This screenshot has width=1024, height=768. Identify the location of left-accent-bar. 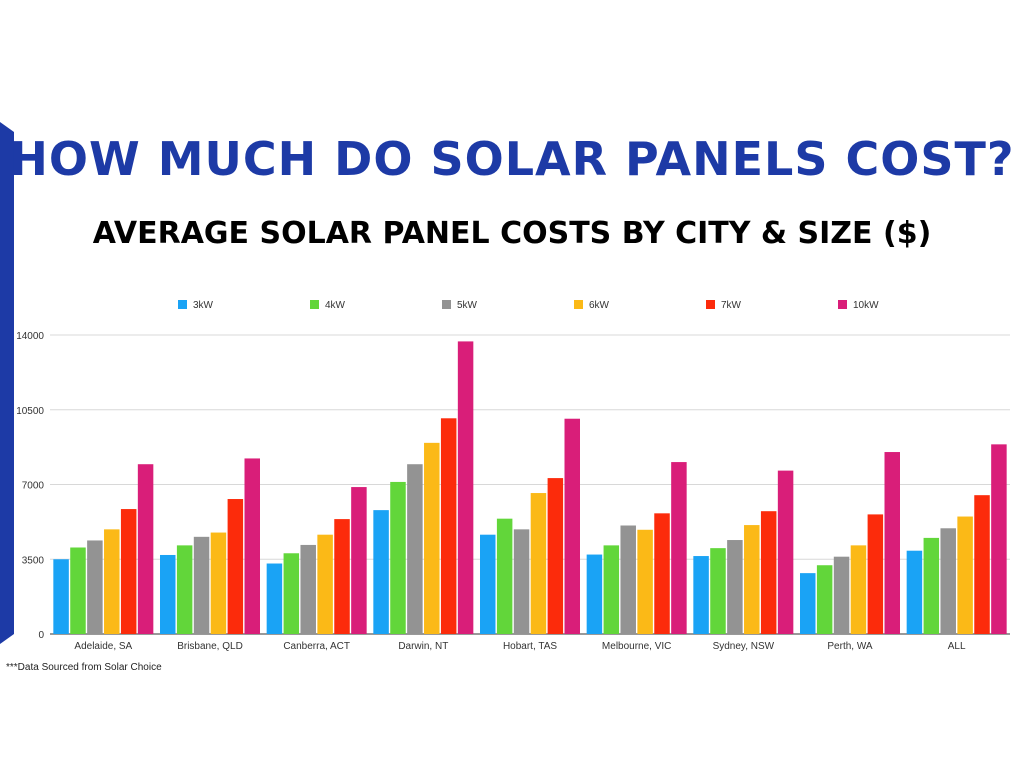
(7, 383).